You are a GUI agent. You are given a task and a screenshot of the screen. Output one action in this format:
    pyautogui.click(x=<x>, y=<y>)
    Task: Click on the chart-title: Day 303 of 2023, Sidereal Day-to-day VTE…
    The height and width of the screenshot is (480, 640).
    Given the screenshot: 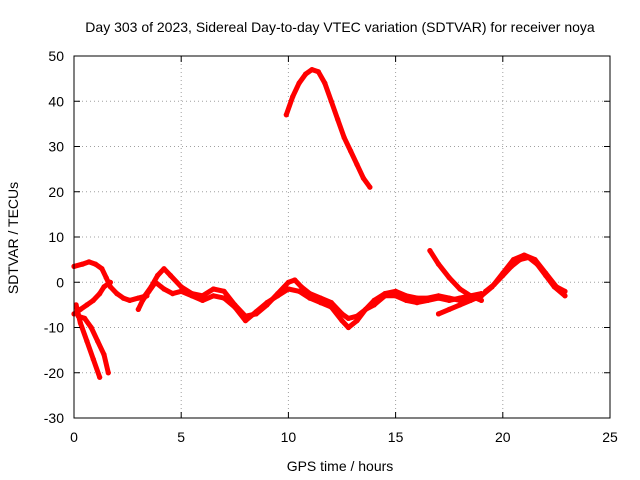 What is the action you would take?
    pyautogui.click(x=340, y=27)
    